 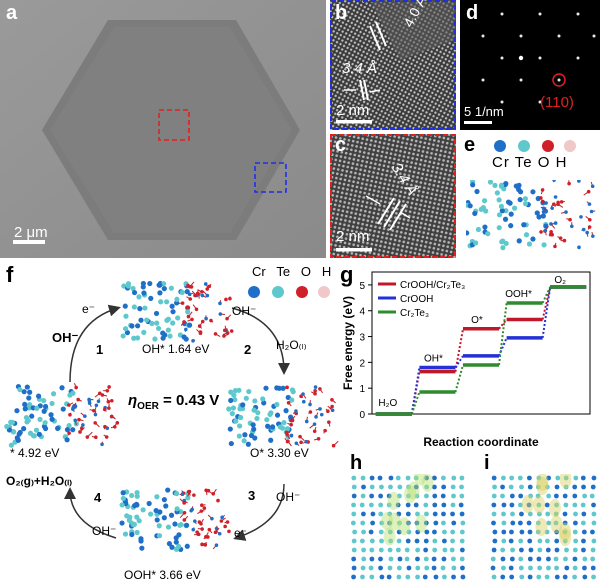 What do you see at coordinates (148, 406) in the screenshot?
I see `eta-subscript: OER` at bounding box center [148, 406].